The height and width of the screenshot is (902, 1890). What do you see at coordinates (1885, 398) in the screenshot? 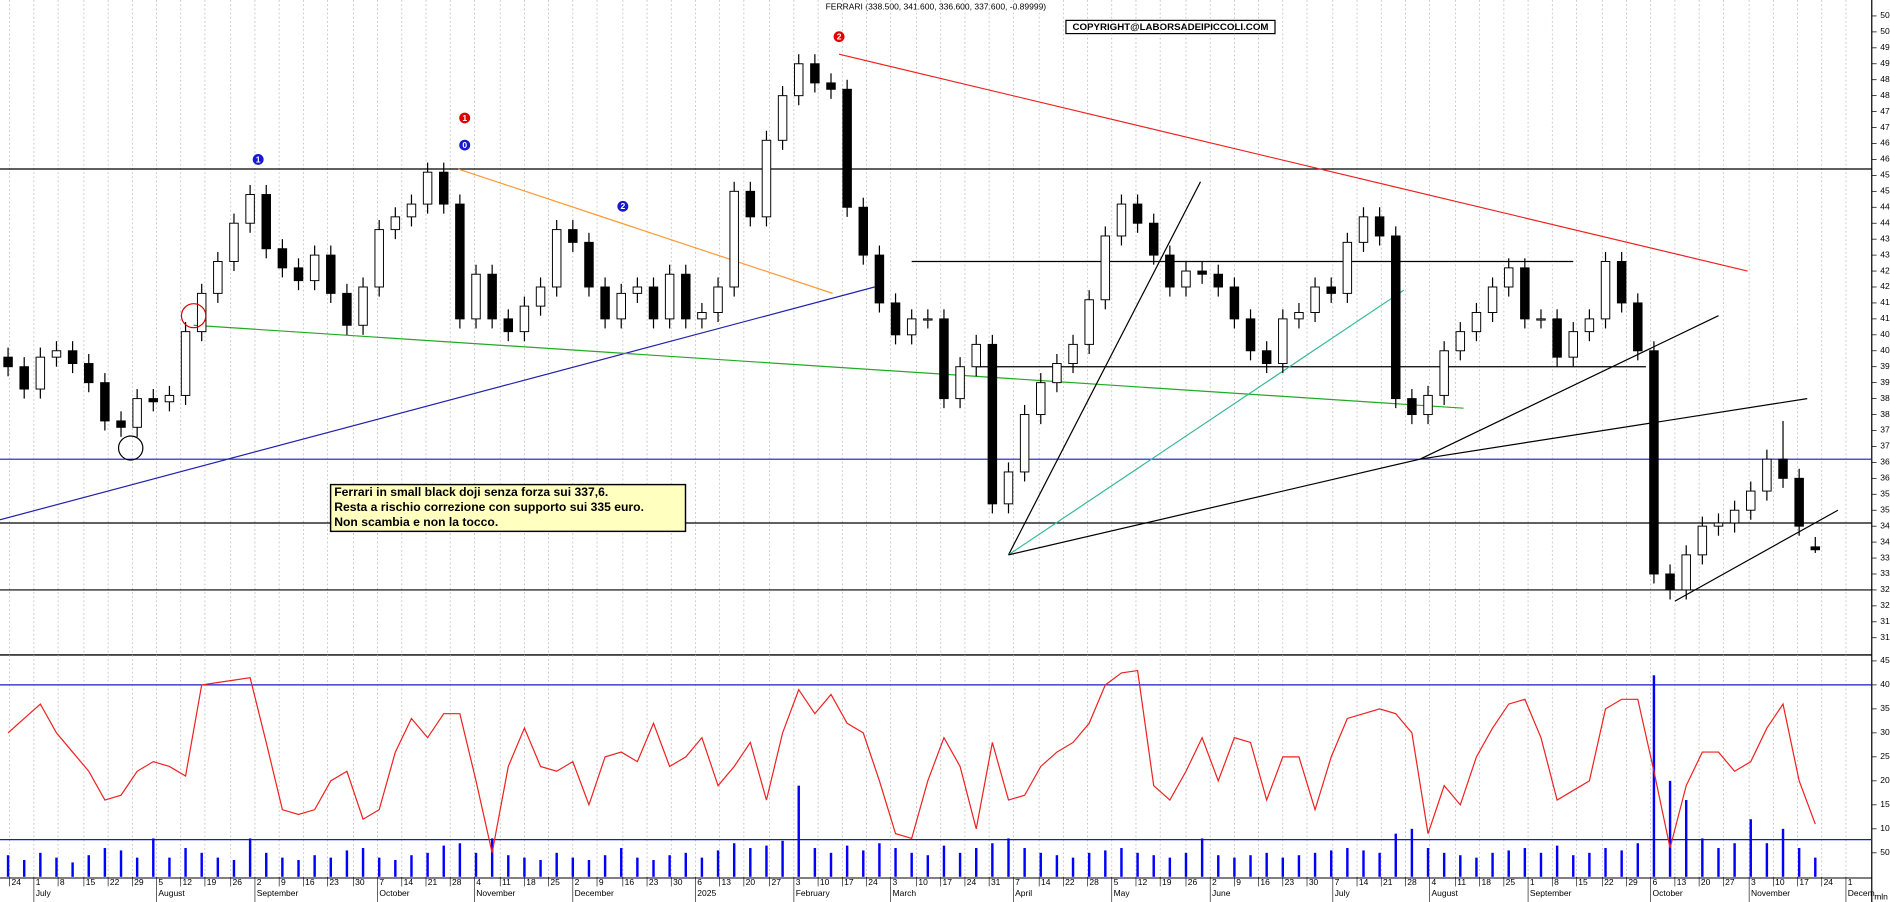
I see `y-tick-label: 385` at bounding box center [1885, 398].